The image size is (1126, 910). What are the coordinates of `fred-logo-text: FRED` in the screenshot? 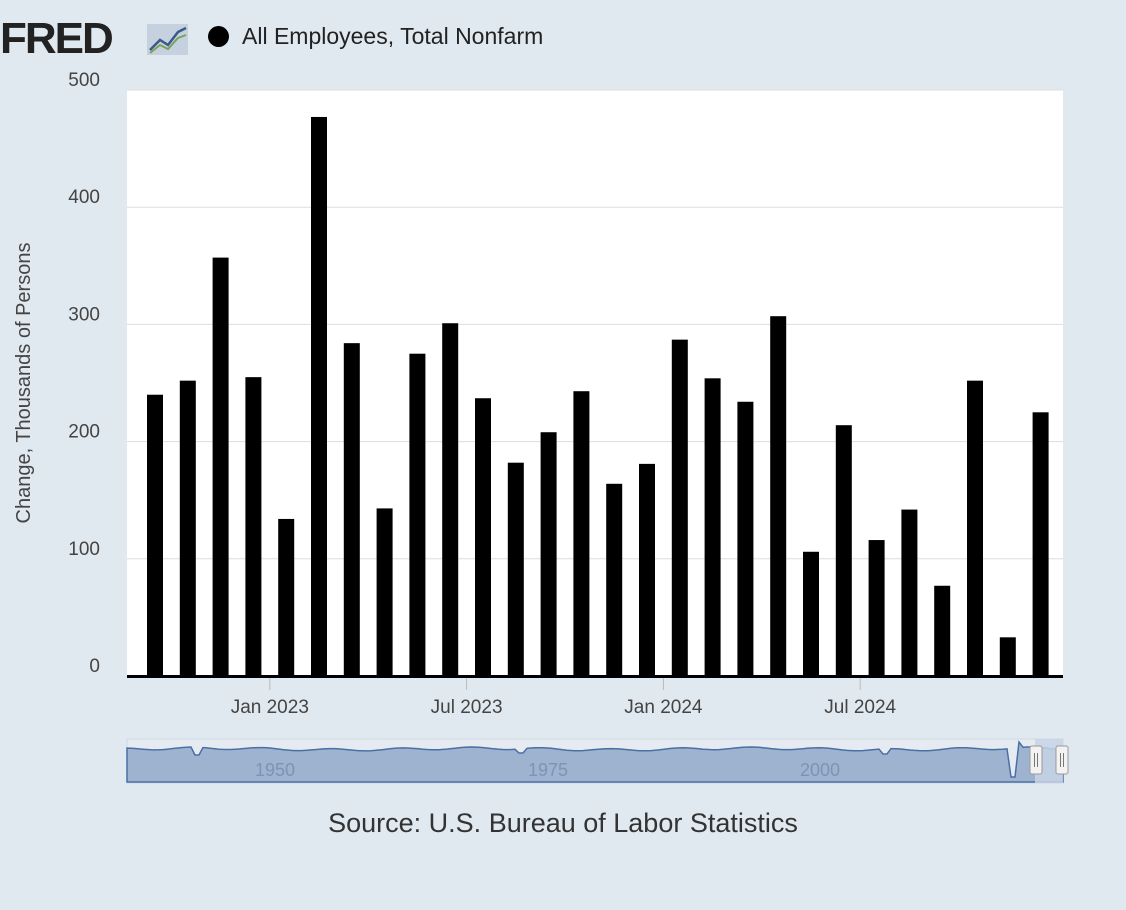 It's located at (56, 37).